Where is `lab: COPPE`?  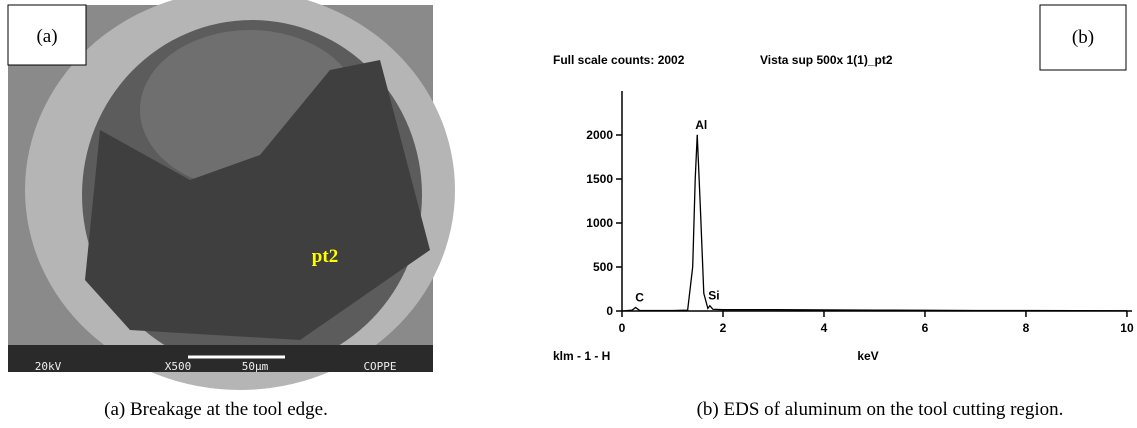
lab: COPPE is located at coordinates (379, 366).